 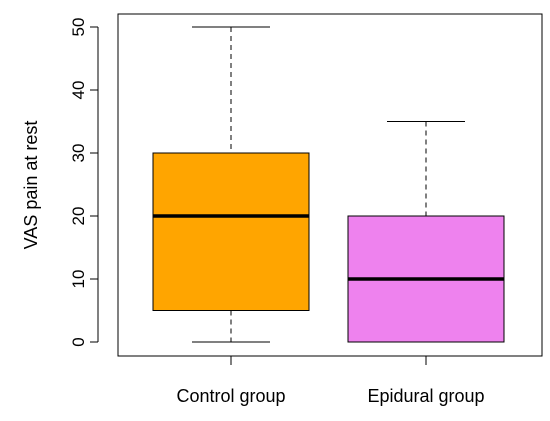 I want to click on y-axis-title: VAS pain at rest, so click(x=31, y=185).